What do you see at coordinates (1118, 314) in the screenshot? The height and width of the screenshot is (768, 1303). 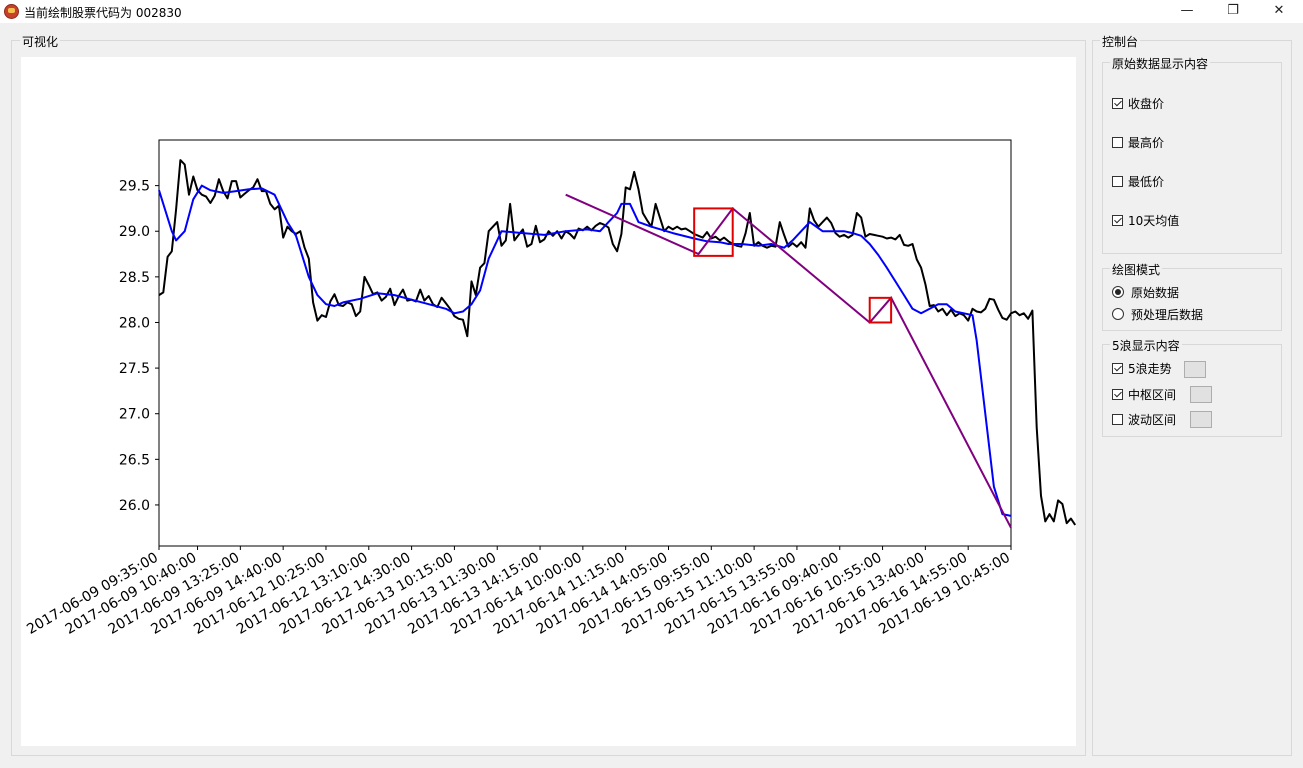 I see `processed-data-radio` at bounding box center [1118, 314].